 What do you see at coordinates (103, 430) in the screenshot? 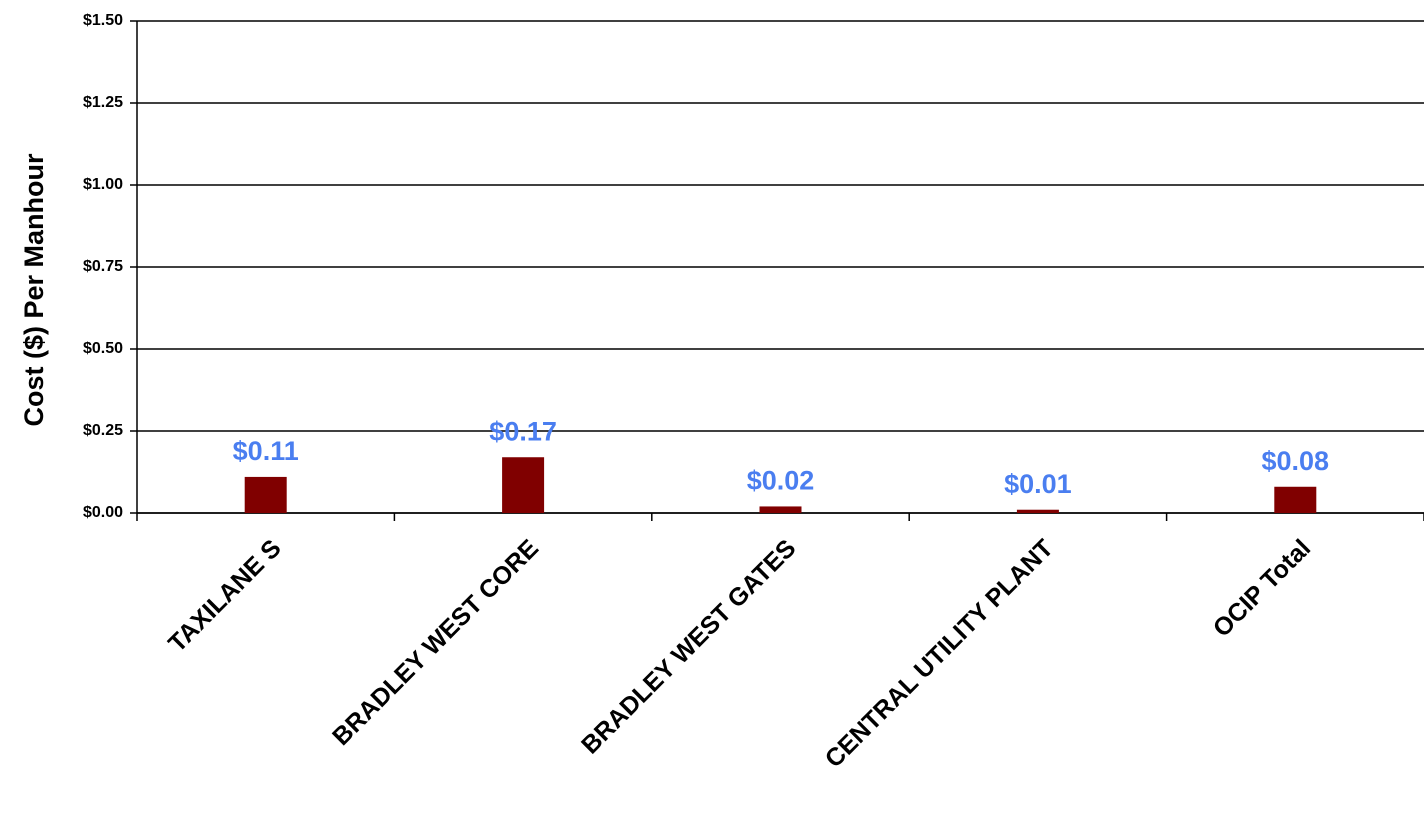
I see `y-tick-label: $0.25` at bounding box center [103, 430].